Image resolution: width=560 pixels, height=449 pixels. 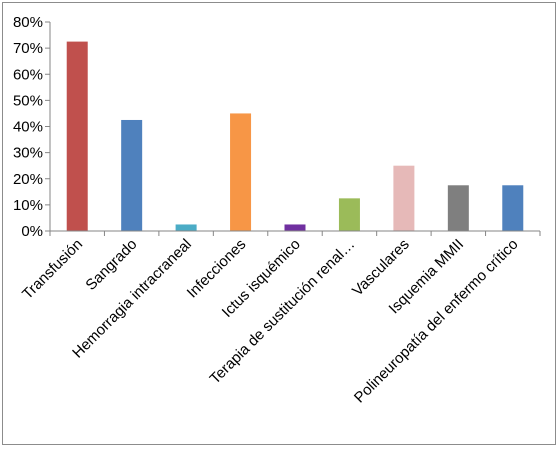 I want to click on y-tick-label: 80%, so click(x=28, y=22).